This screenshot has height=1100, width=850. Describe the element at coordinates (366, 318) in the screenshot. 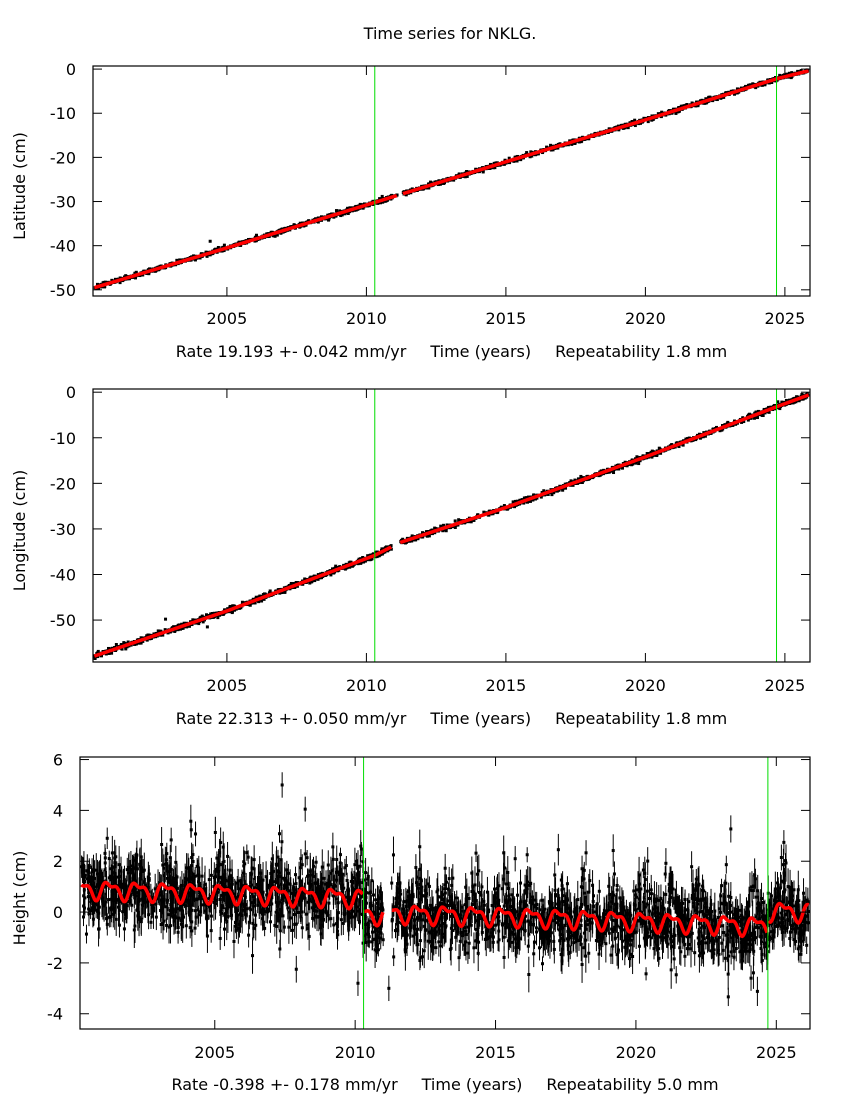

I see `x-tick-label: 2010` at that location.